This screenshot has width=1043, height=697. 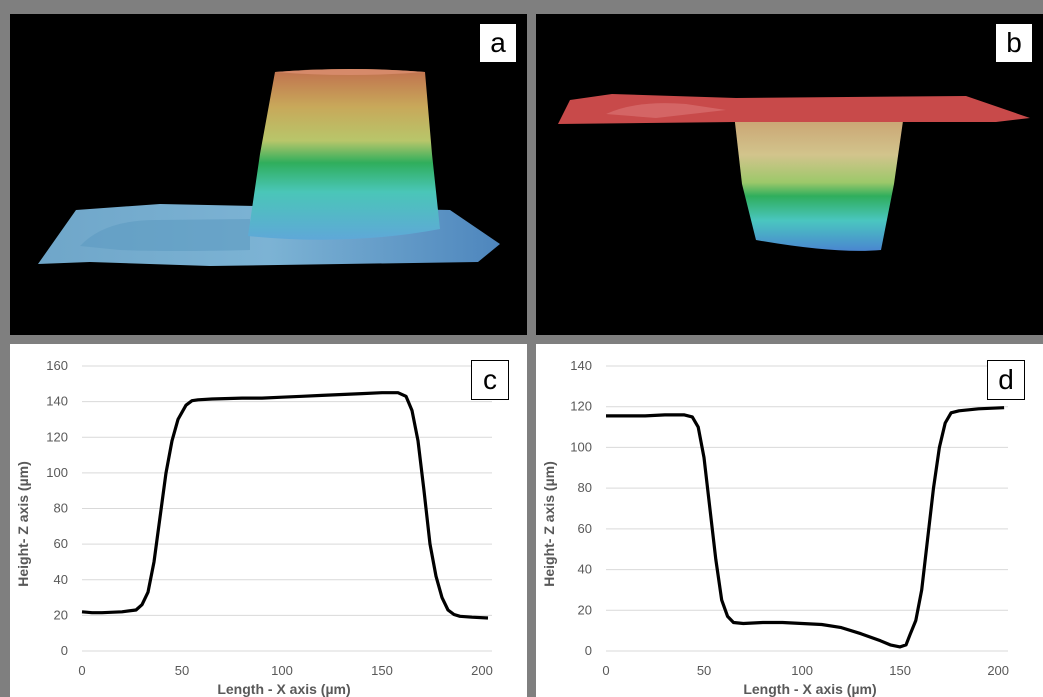 What do you see at coordinates (809, 689) in the screenshot?
I see `x-axis-title-d: Length - X axis (µm)` at bounding box center [809, 689].